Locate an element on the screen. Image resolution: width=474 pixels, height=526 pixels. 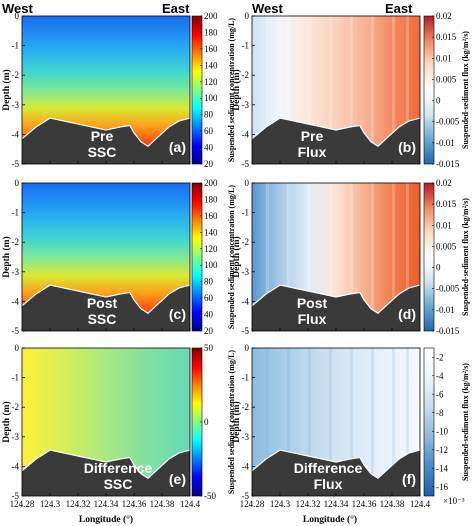
panel-c-bed is located at coordinates (106, 308).